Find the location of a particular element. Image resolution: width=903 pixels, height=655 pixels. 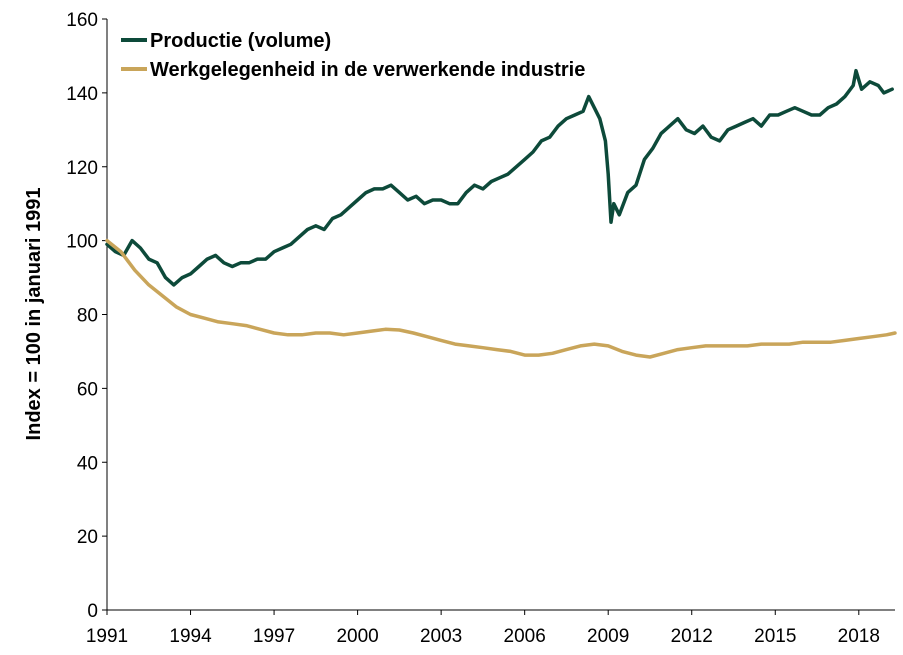

x-tick-label: 2006 is located at coordinates (525, 636).